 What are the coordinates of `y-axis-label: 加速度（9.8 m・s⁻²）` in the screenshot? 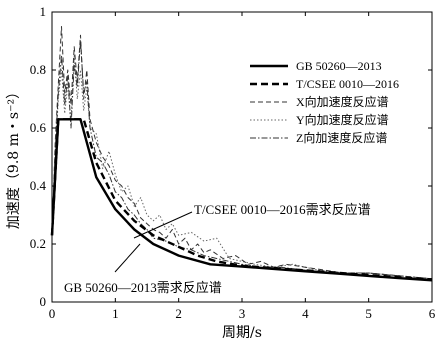 It's located at (14, 157).